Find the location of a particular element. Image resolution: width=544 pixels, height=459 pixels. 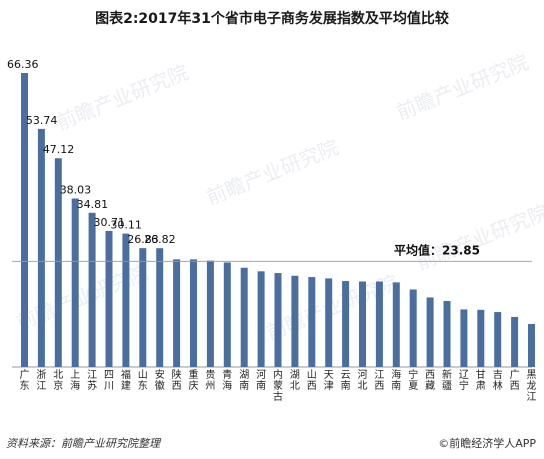

category-label: 内蒙古 is located at coordinates (278, 385).